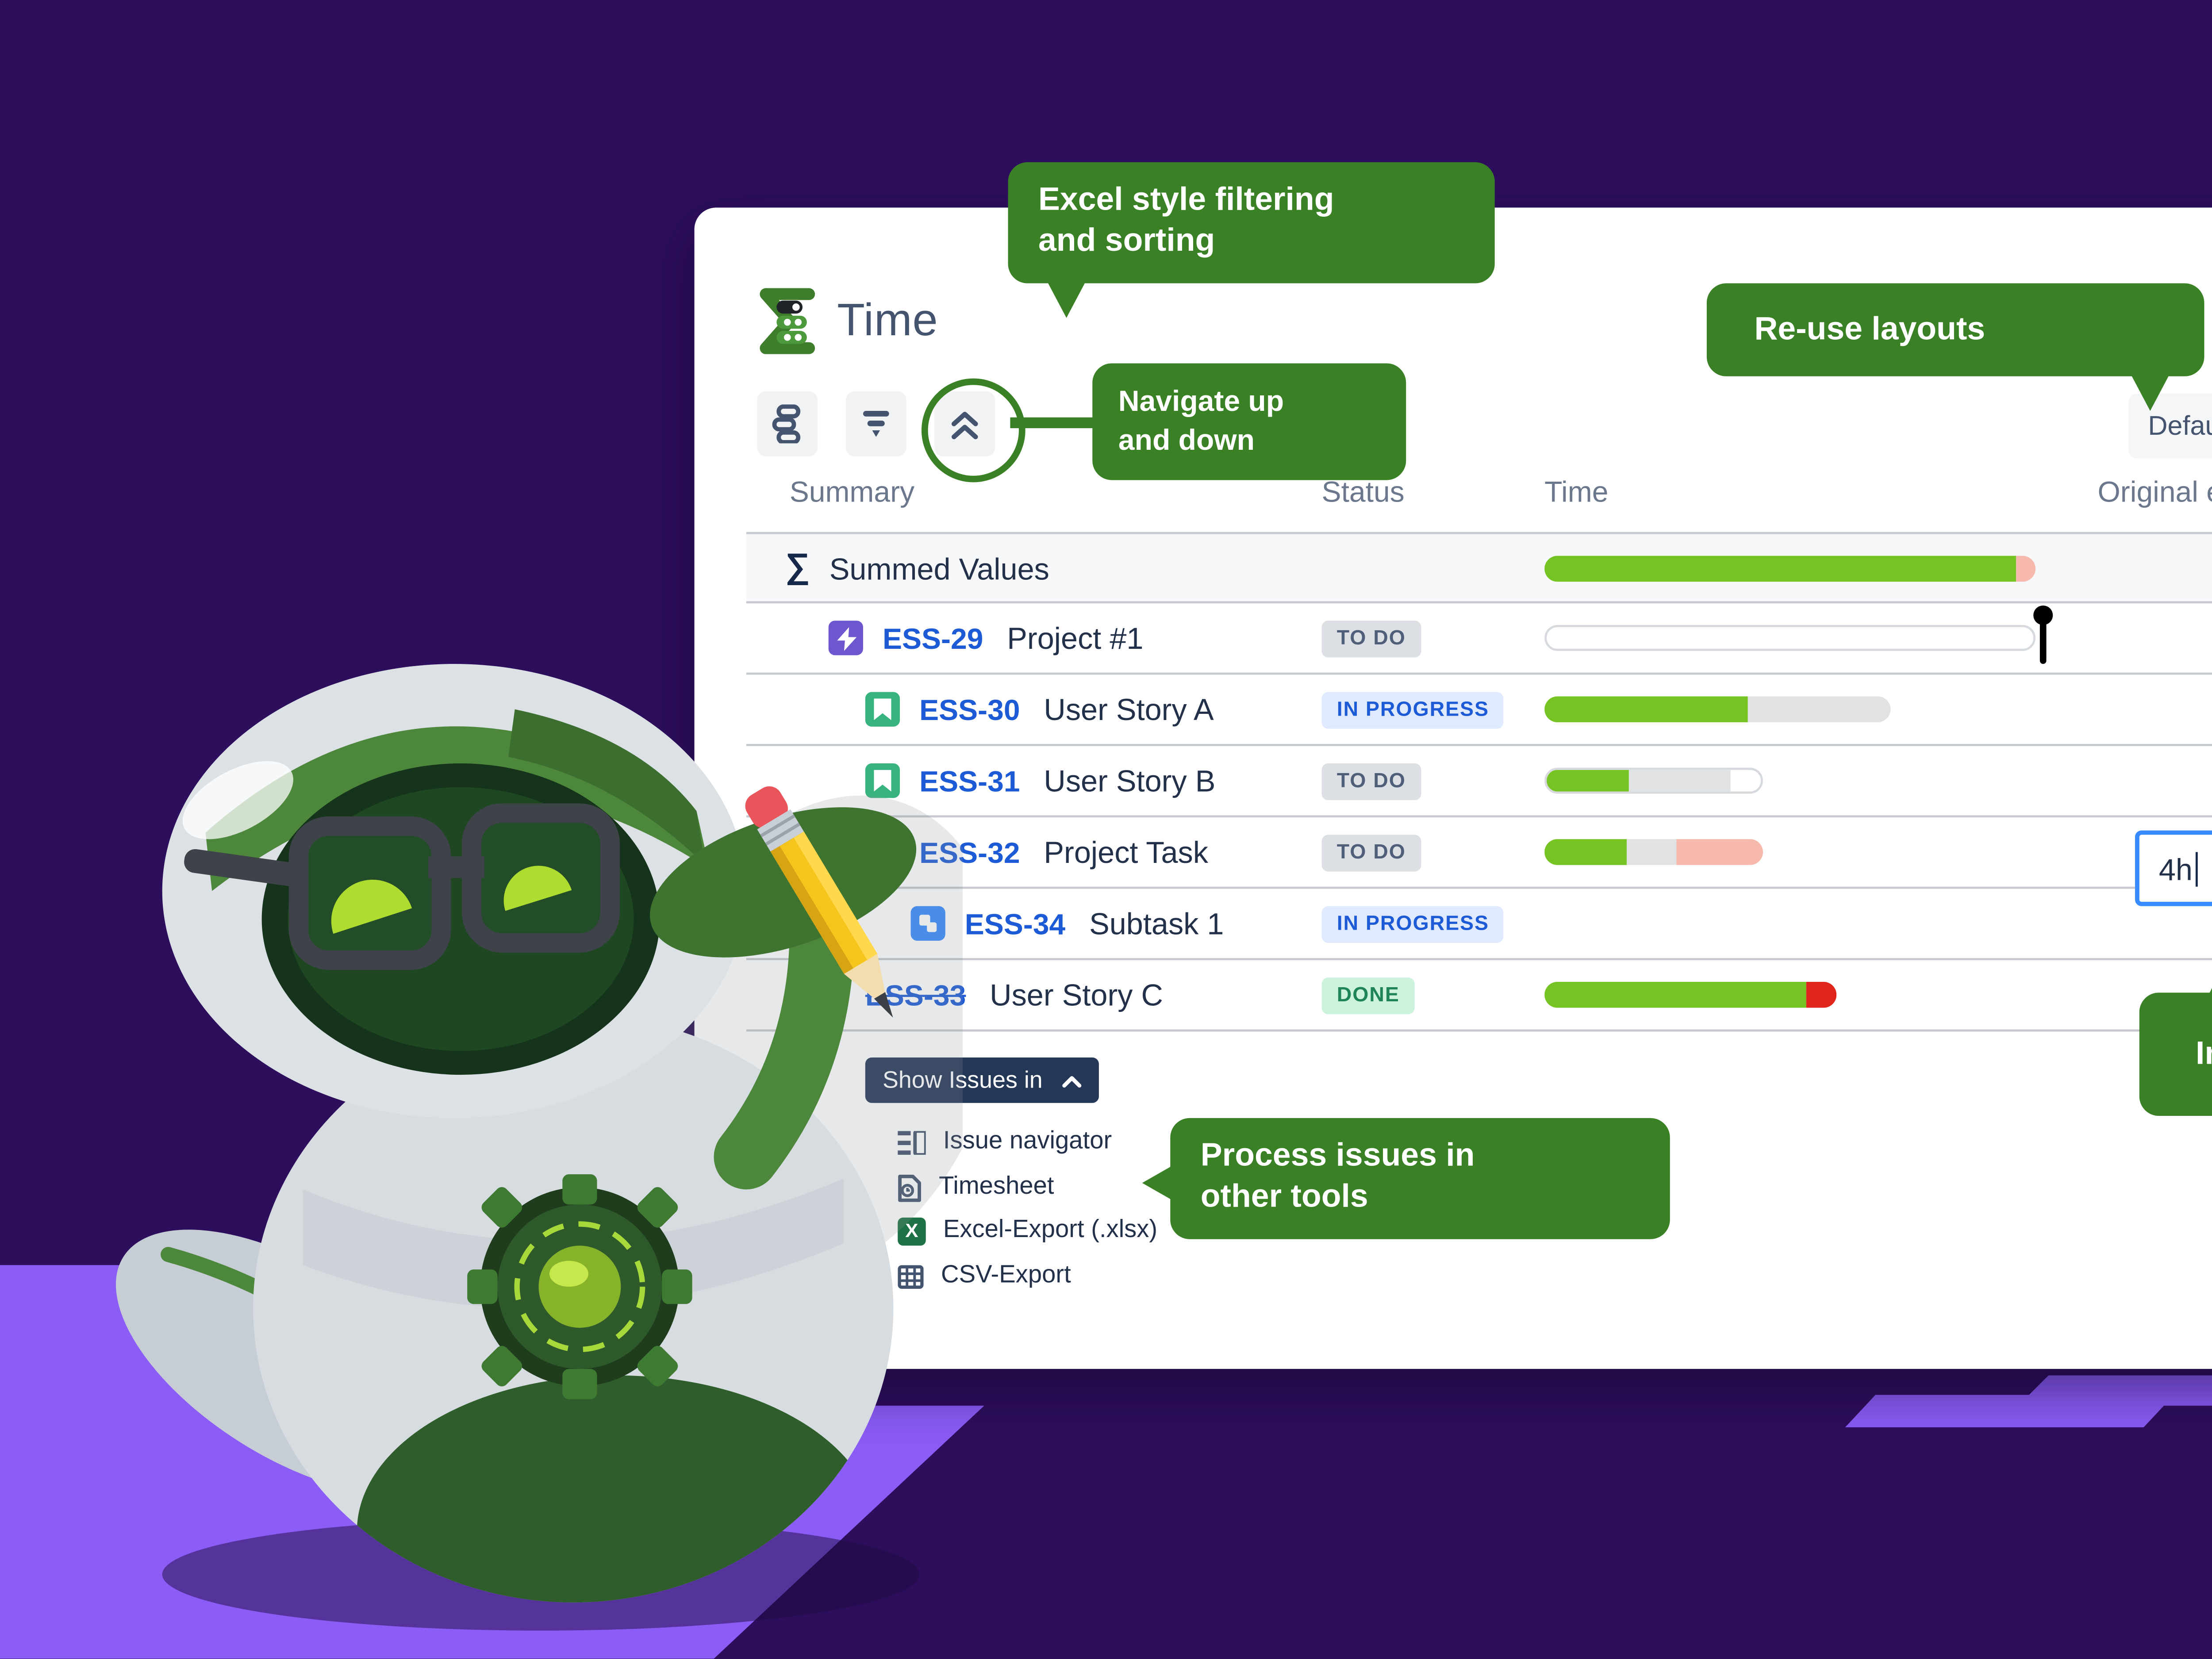 This screenshot has width=2212, height=1659. I want to click on issue-key: ESS-34, so click(1015, 923).